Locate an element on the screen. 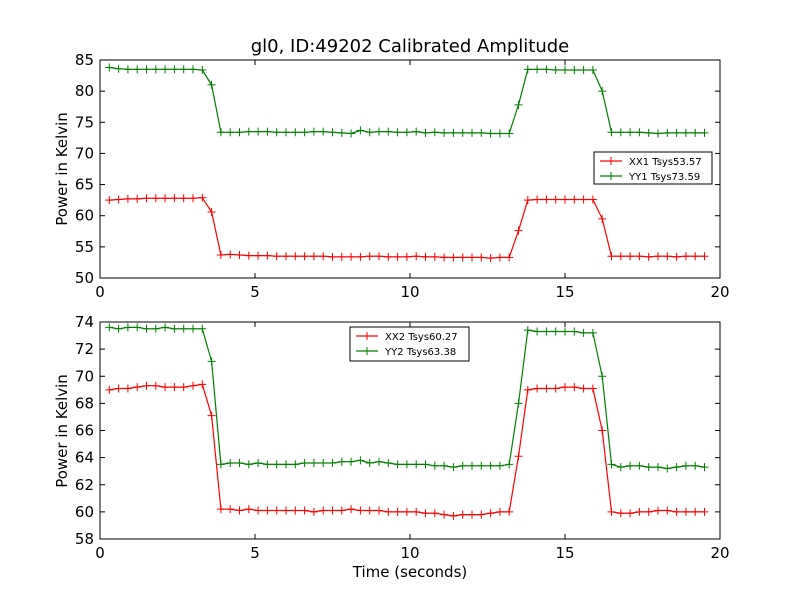 This screenshot has height=600, width=800. y-tick-label: 62 is located at coordinates (84, 485).